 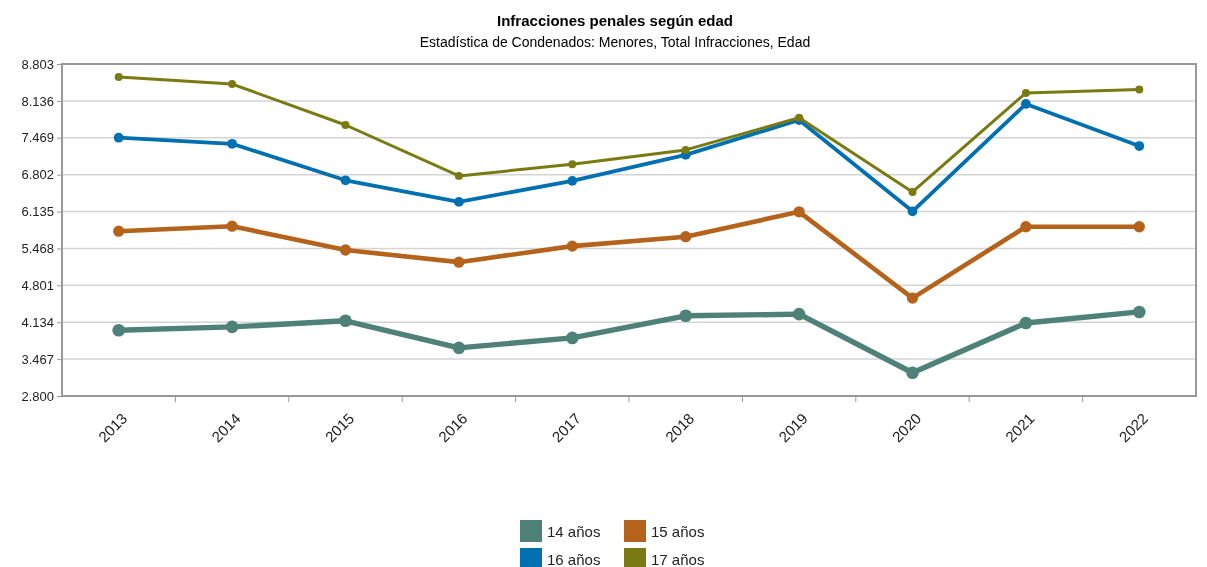 What do you see at coordinates (574, 559) in the screenshot?
I see `legend-label: 16 años` at bounding box center [574, 559].